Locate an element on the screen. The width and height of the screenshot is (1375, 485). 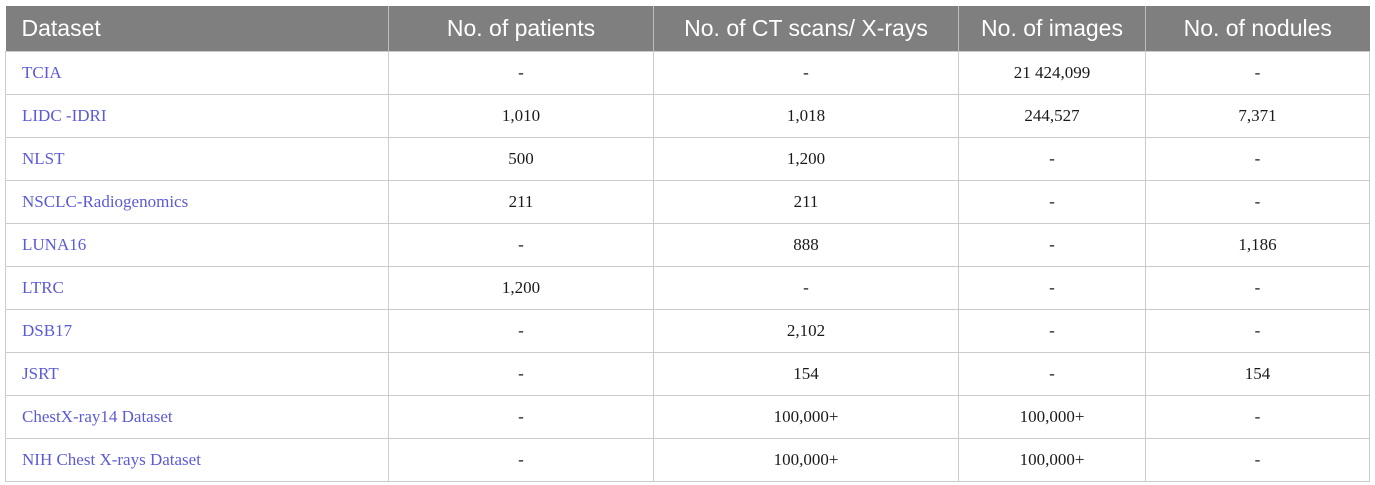
header-images: No. of images is located at coordinates (1052, 28).